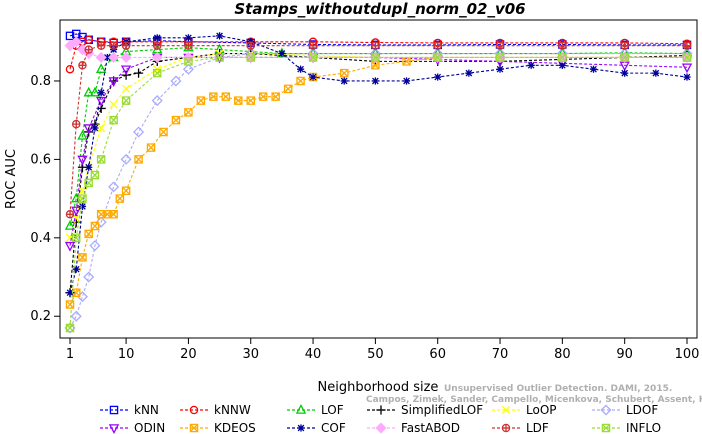  I want to click on y-axis-label: ROC AUC, so click(11, 179).